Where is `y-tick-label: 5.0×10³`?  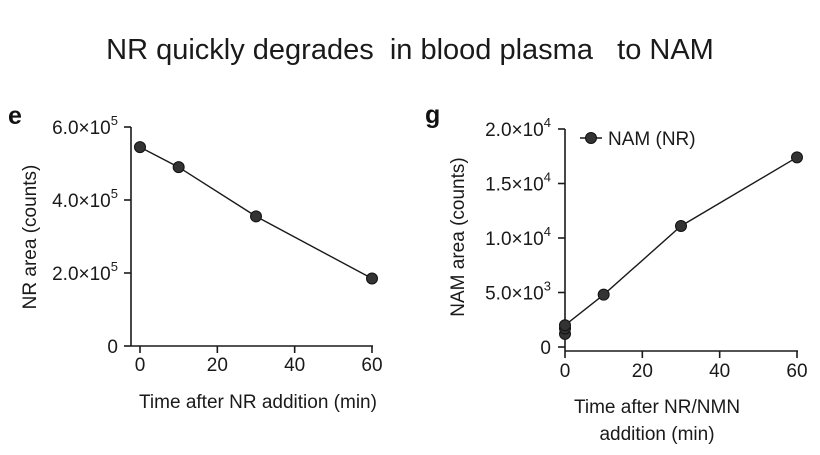
y-tick-label: 5.0×10³ is located at coordinates (518, 292).